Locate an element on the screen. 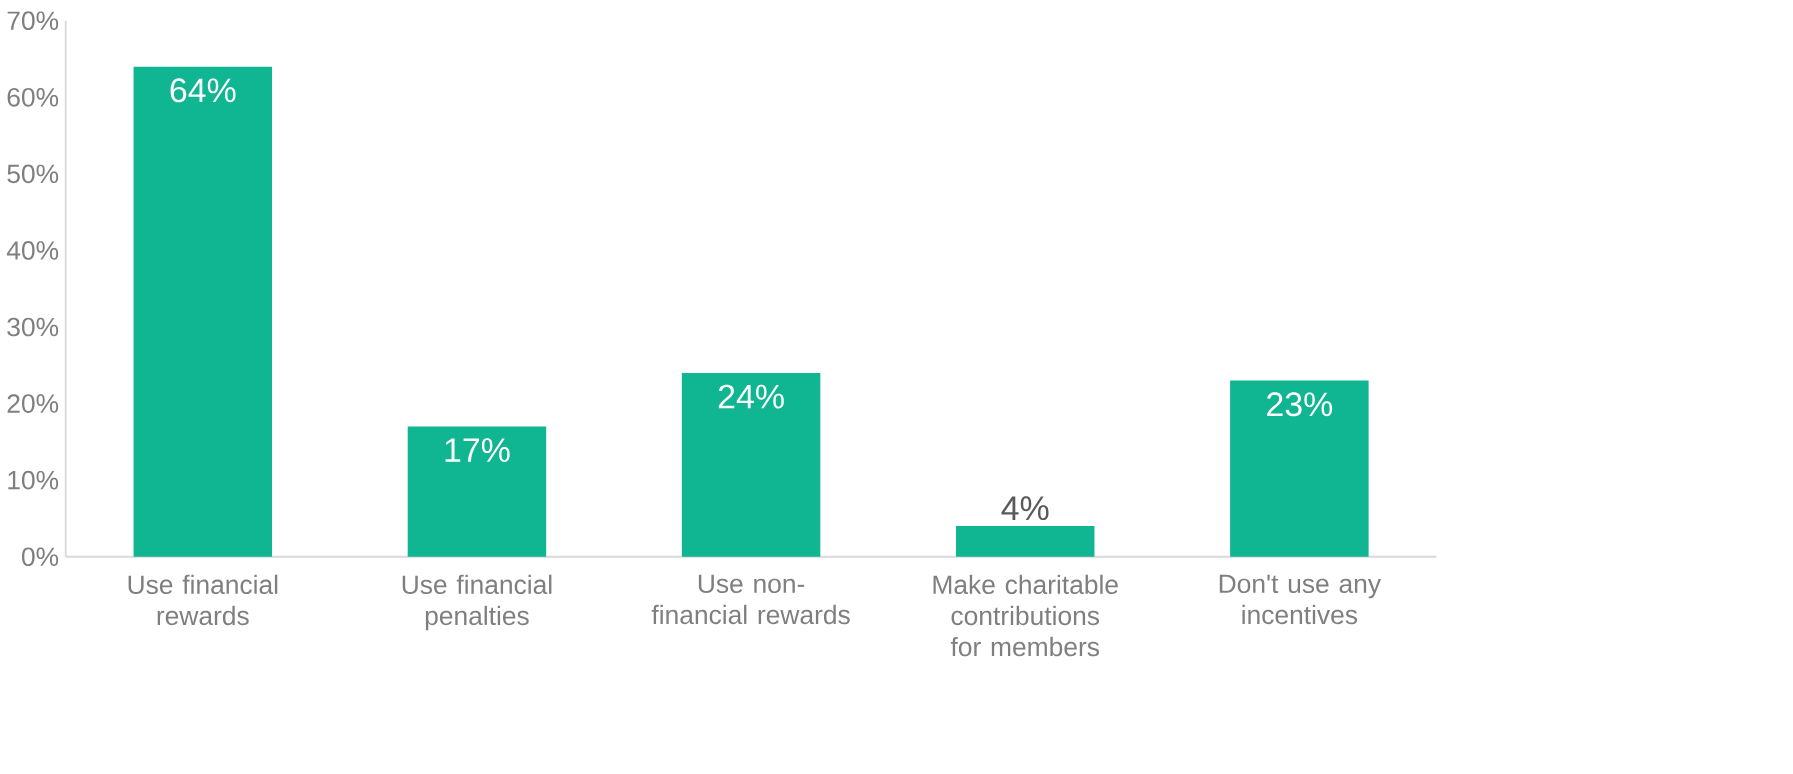  y-tick-label: 20% is located at coordinates (33, 403).